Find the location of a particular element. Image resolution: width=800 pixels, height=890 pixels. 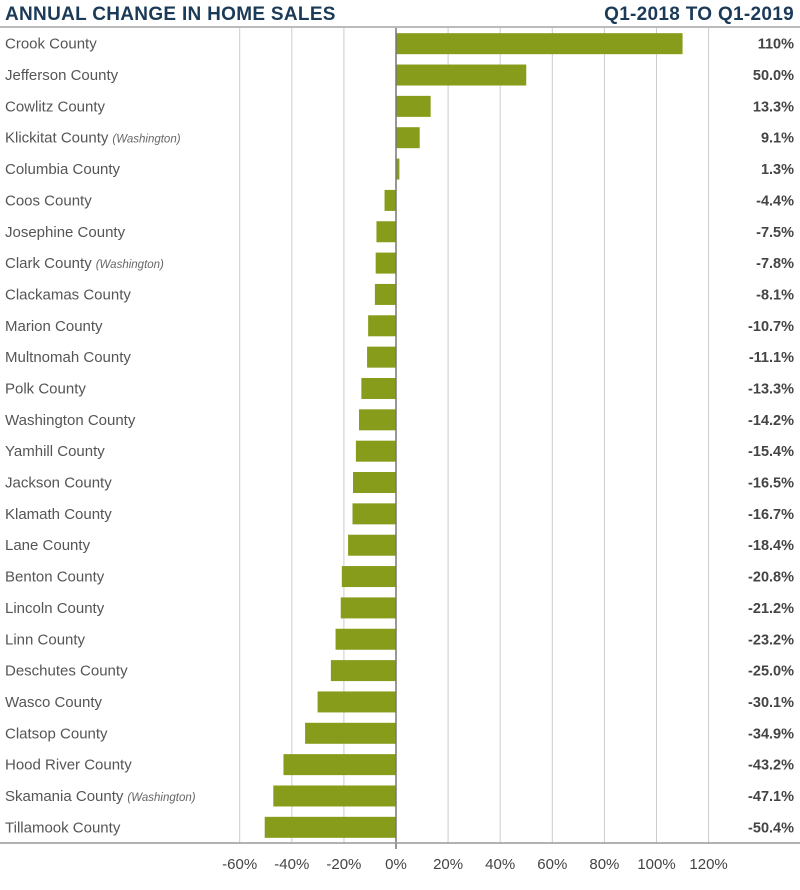

x-tick-label: -20% is located at coordinates (343, 864).